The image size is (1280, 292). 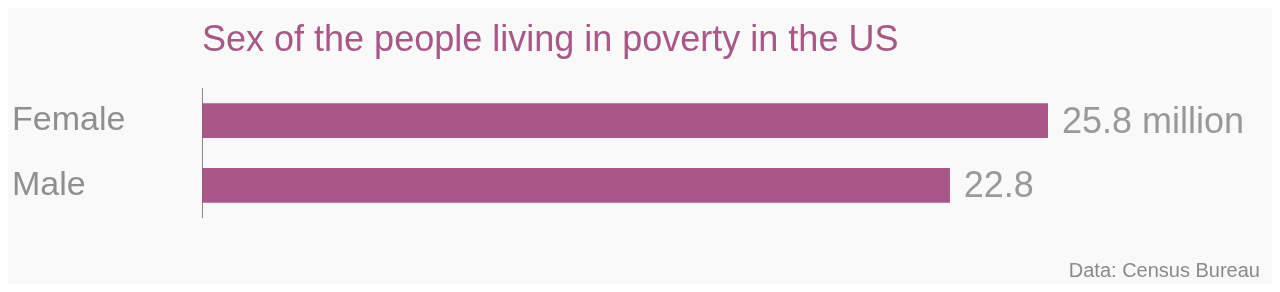 What do you see at coordinates (998, 185) in the screenshot?
I see `data-label: 22.8` at bounding box center [998, 185].